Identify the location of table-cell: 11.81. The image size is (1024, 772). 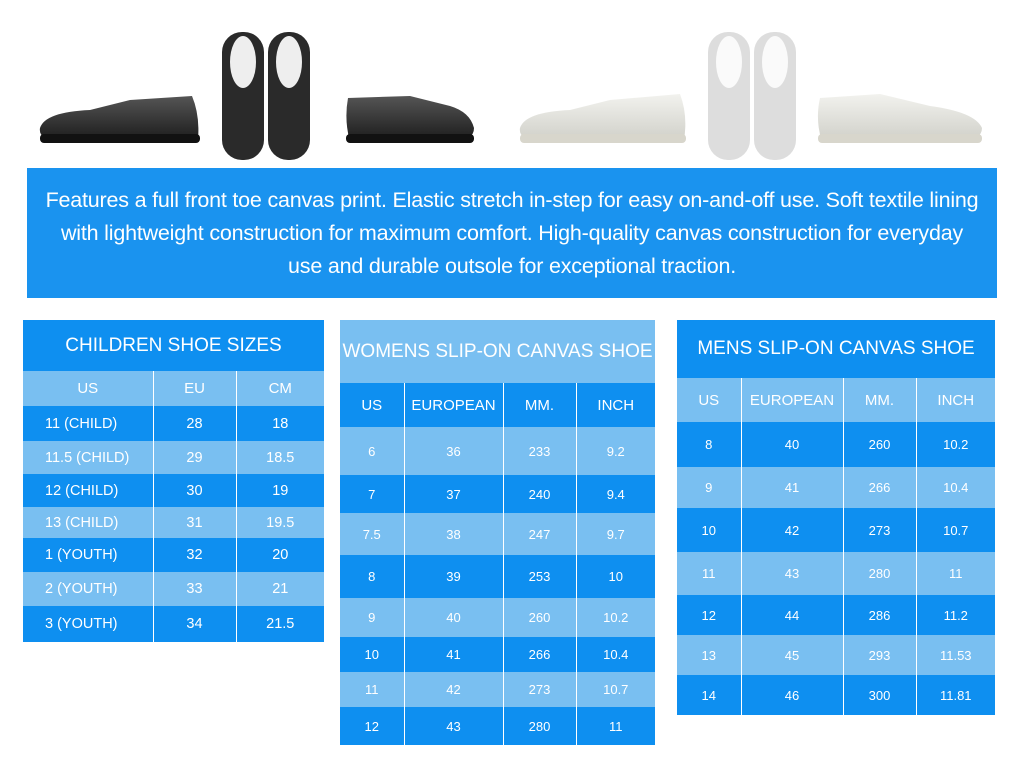
(955, 695).